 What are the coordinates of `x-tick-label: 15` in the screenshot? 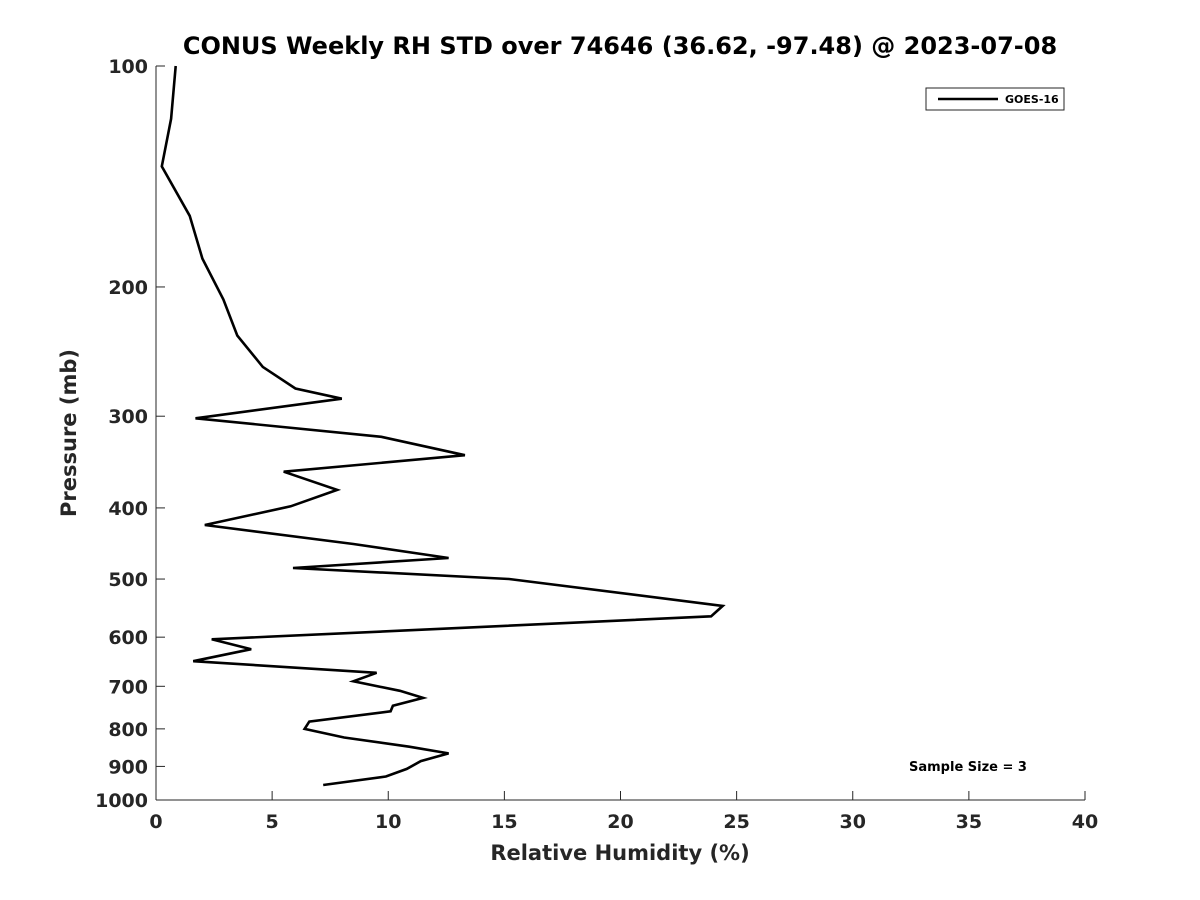 It's located at (504, 822).